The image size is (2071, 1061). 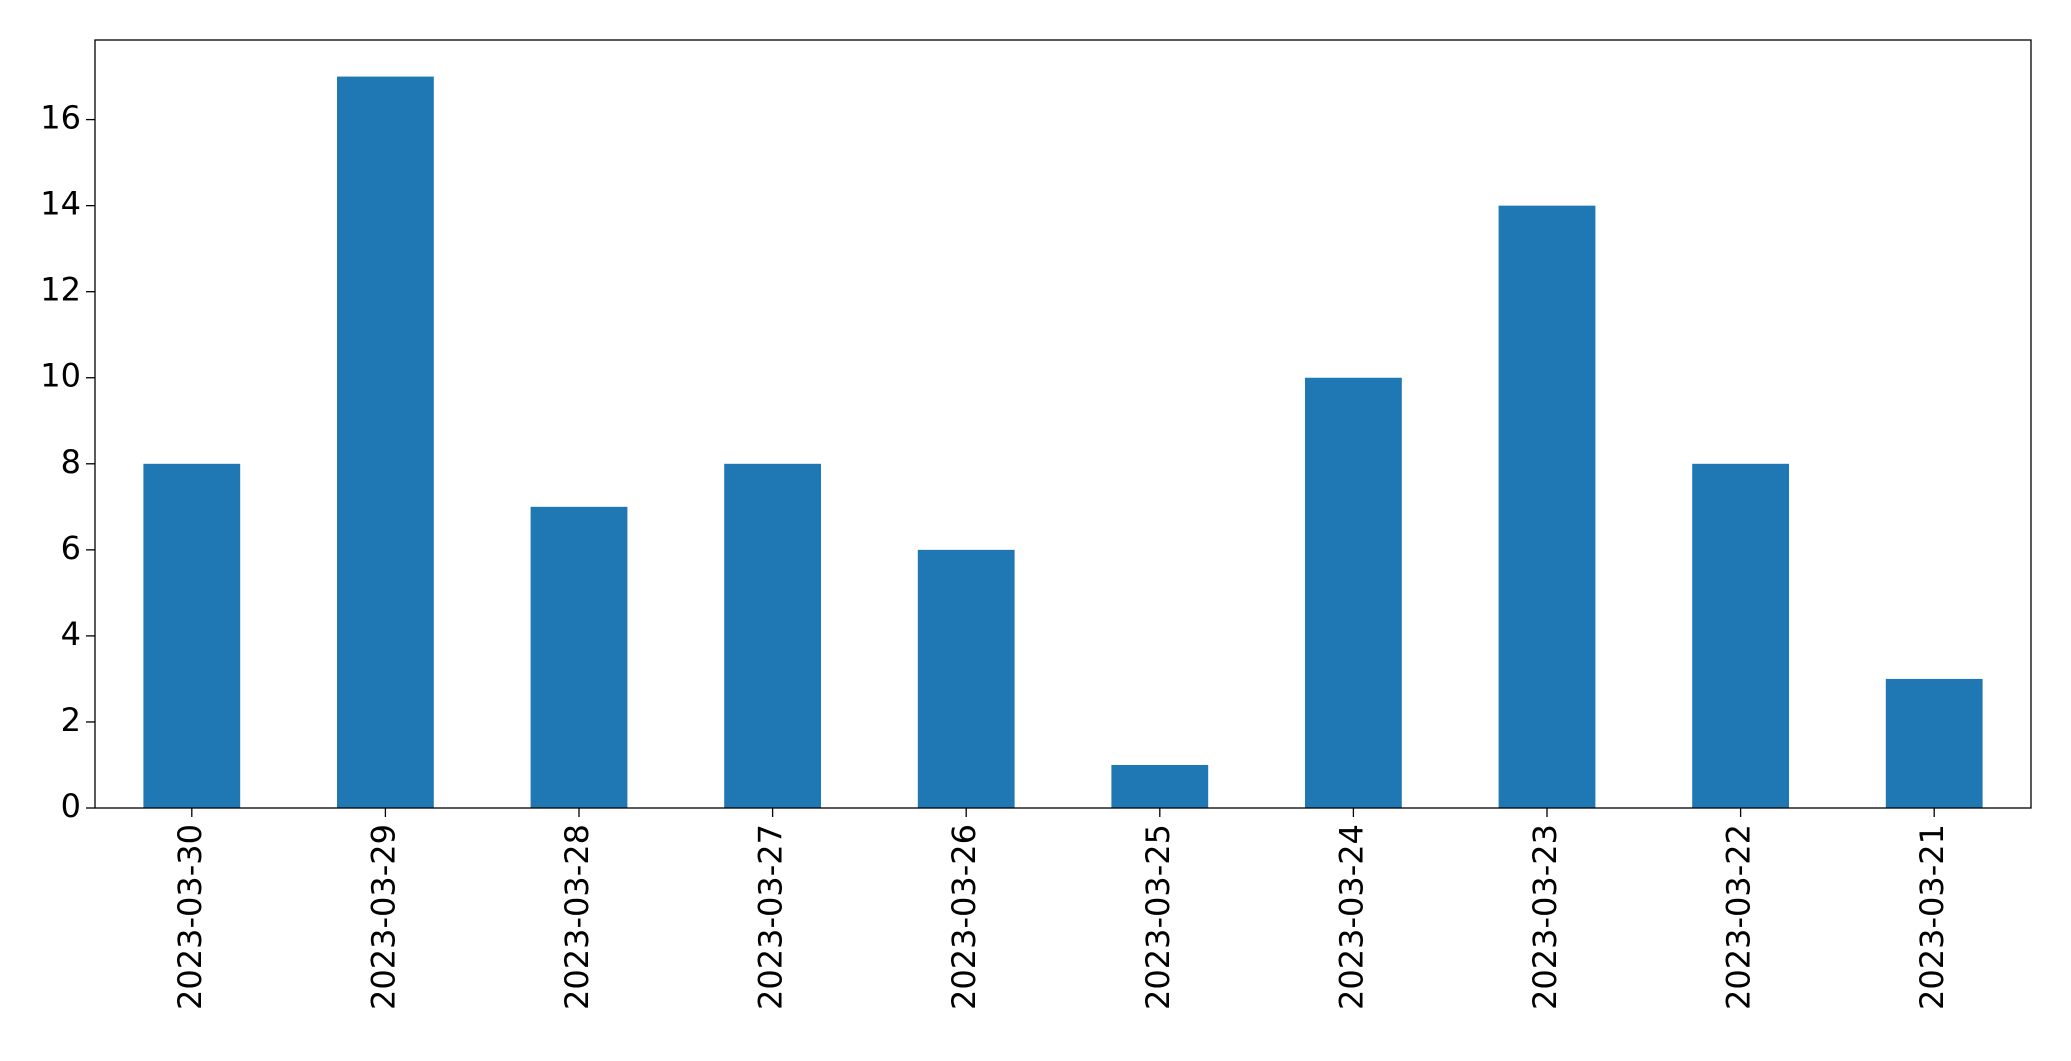 I want to click on x-tick-label: 2023-03-25, so click(x=1158, y=917).